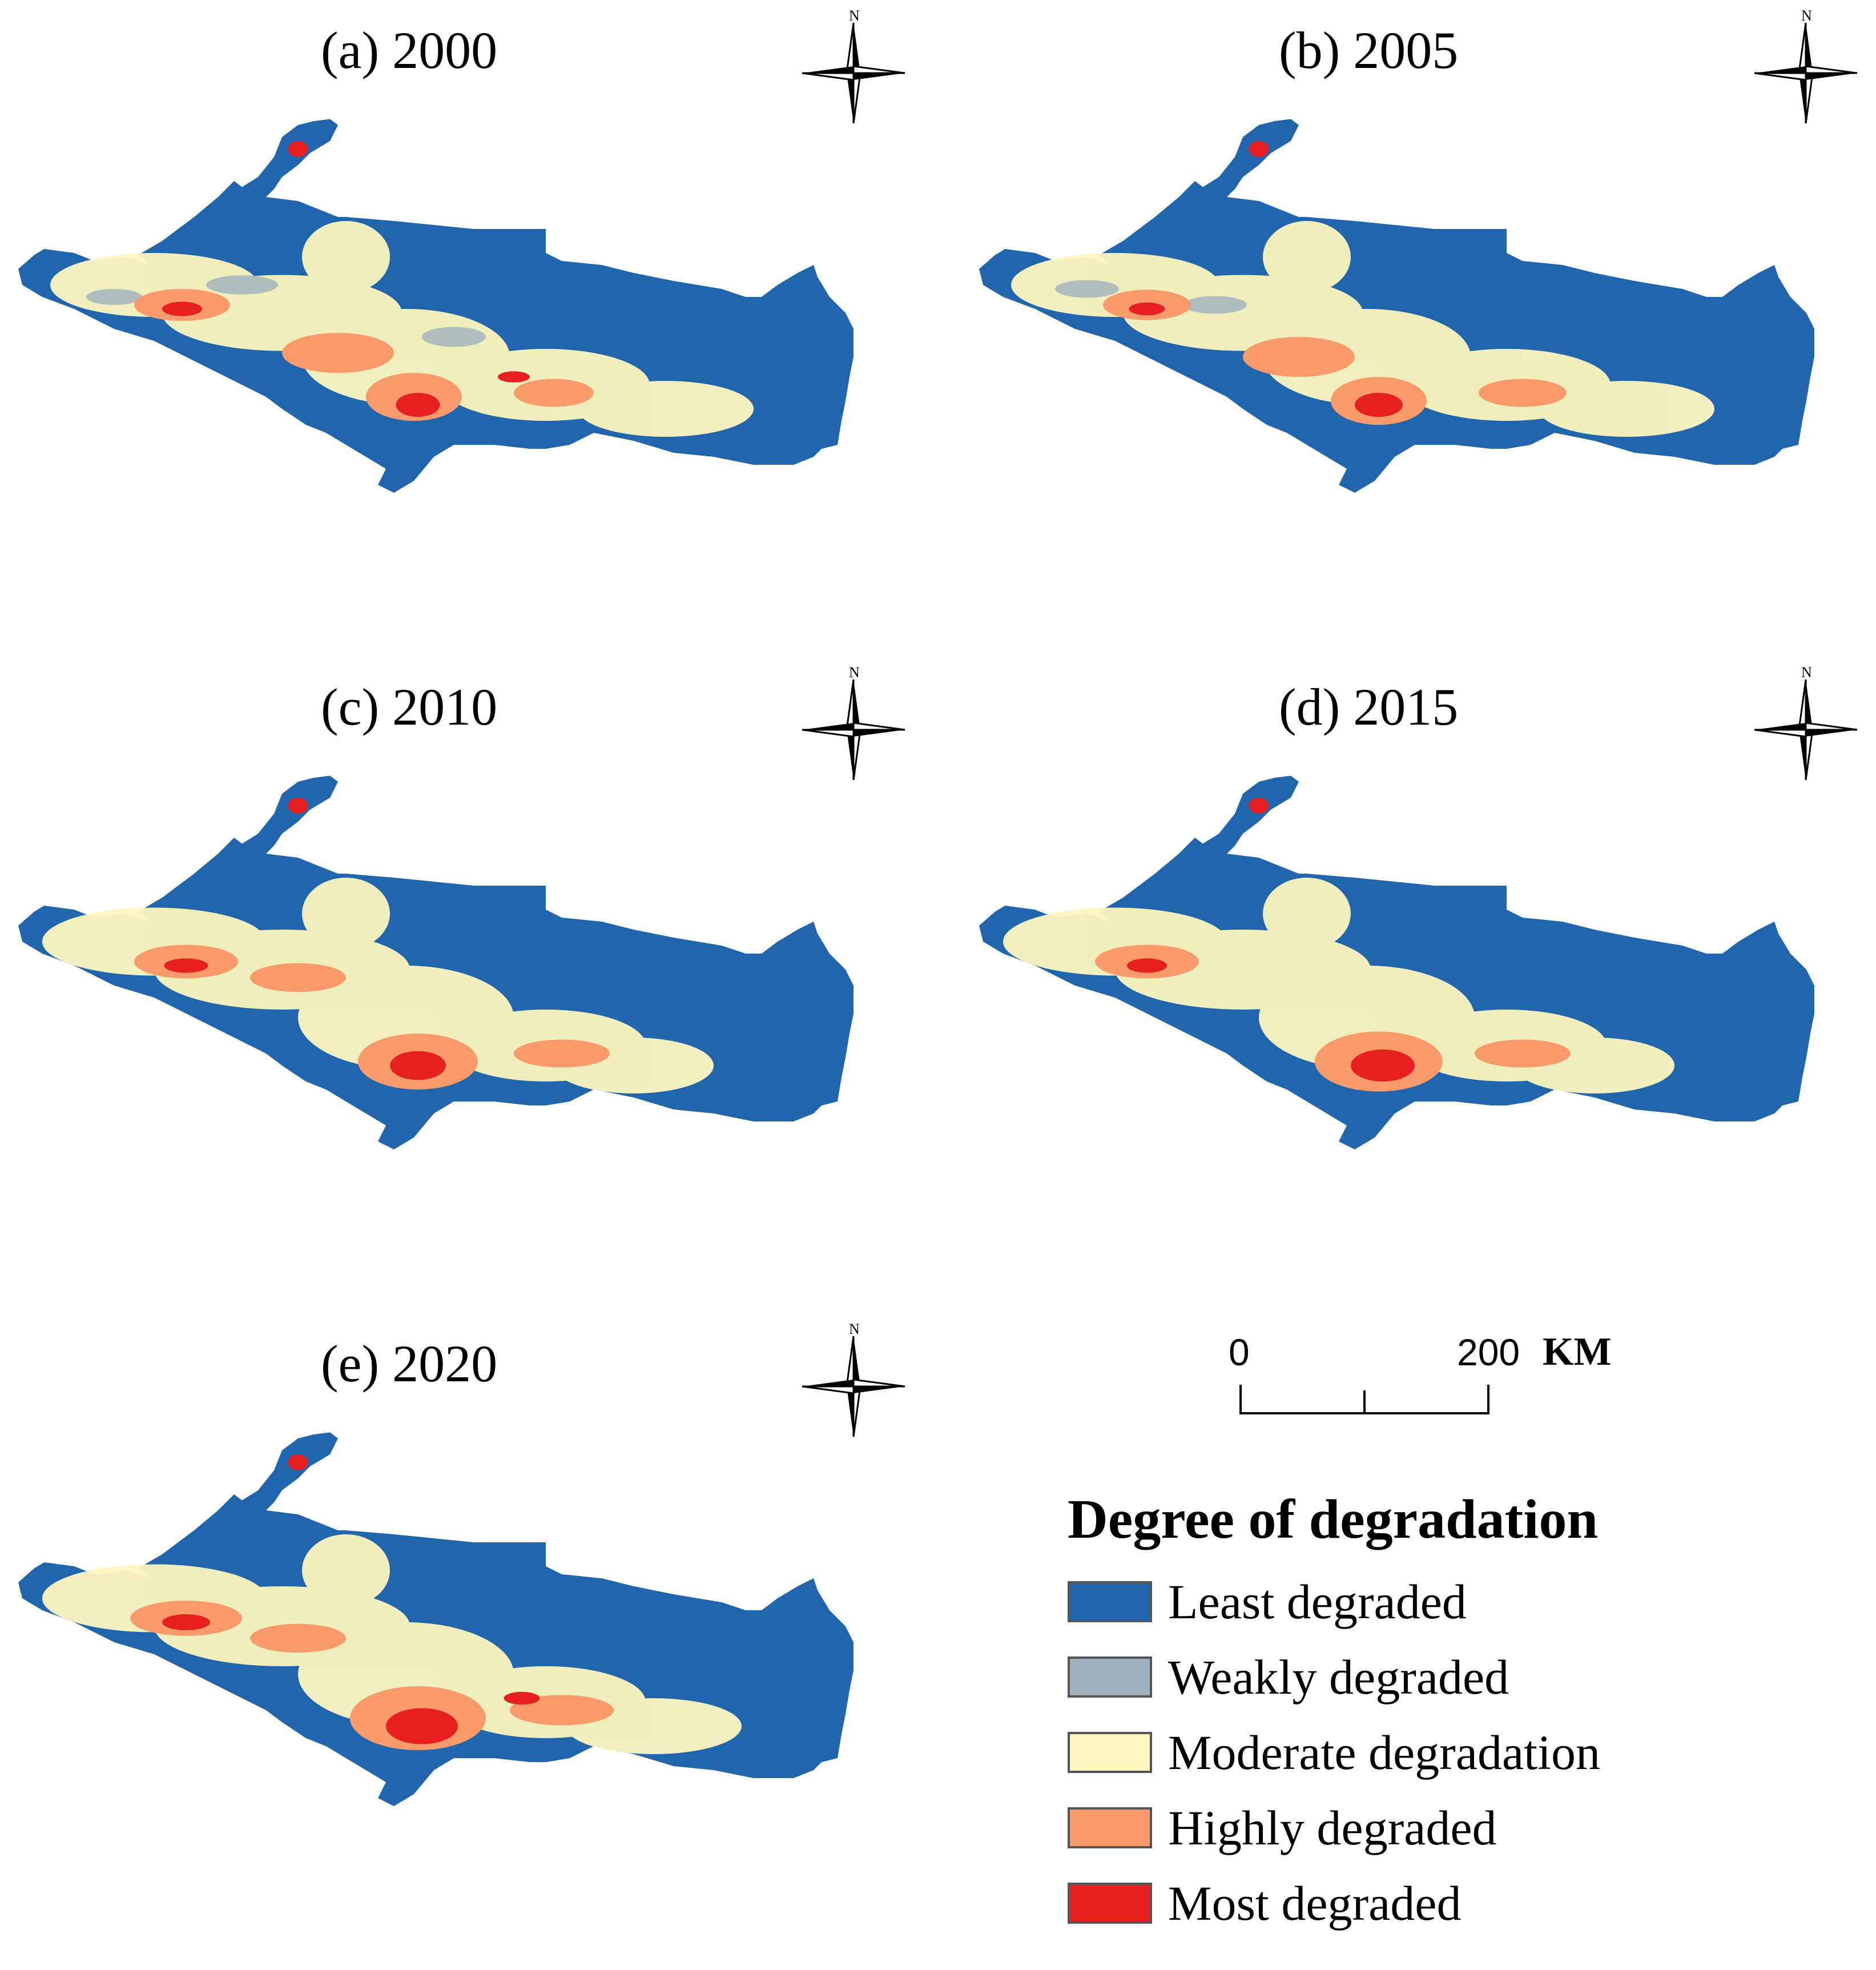 This screenshot has height=1970, width=1876. What do you see at coordinates (1364, 1399) in the screenshot?
I see `scale-bar-line` at bounding box center [1364, 1399].